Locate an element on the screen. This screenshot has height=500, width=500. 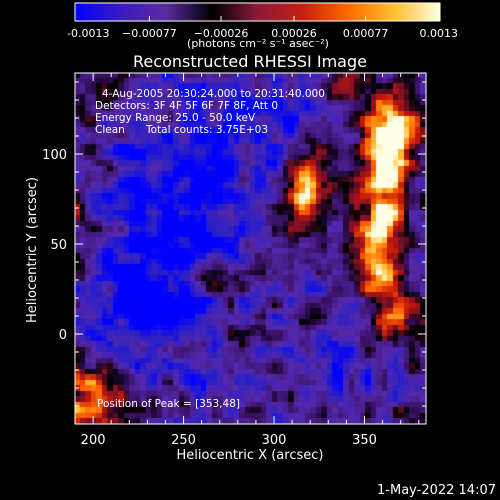
y-axis-tick-labels: 0 50 100 is located at coordinates (54, 245).